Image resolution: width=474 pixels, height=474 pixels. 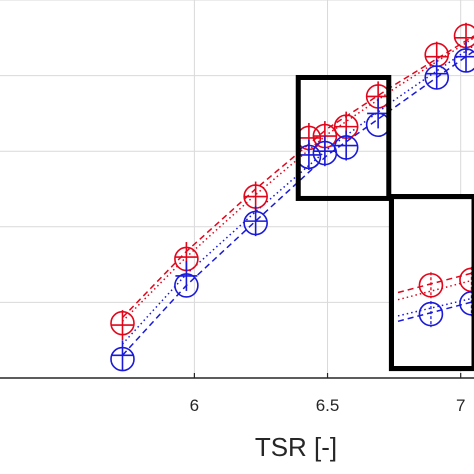 I want to click on x-tick-label-0: 6, so click(x=194, y=405).